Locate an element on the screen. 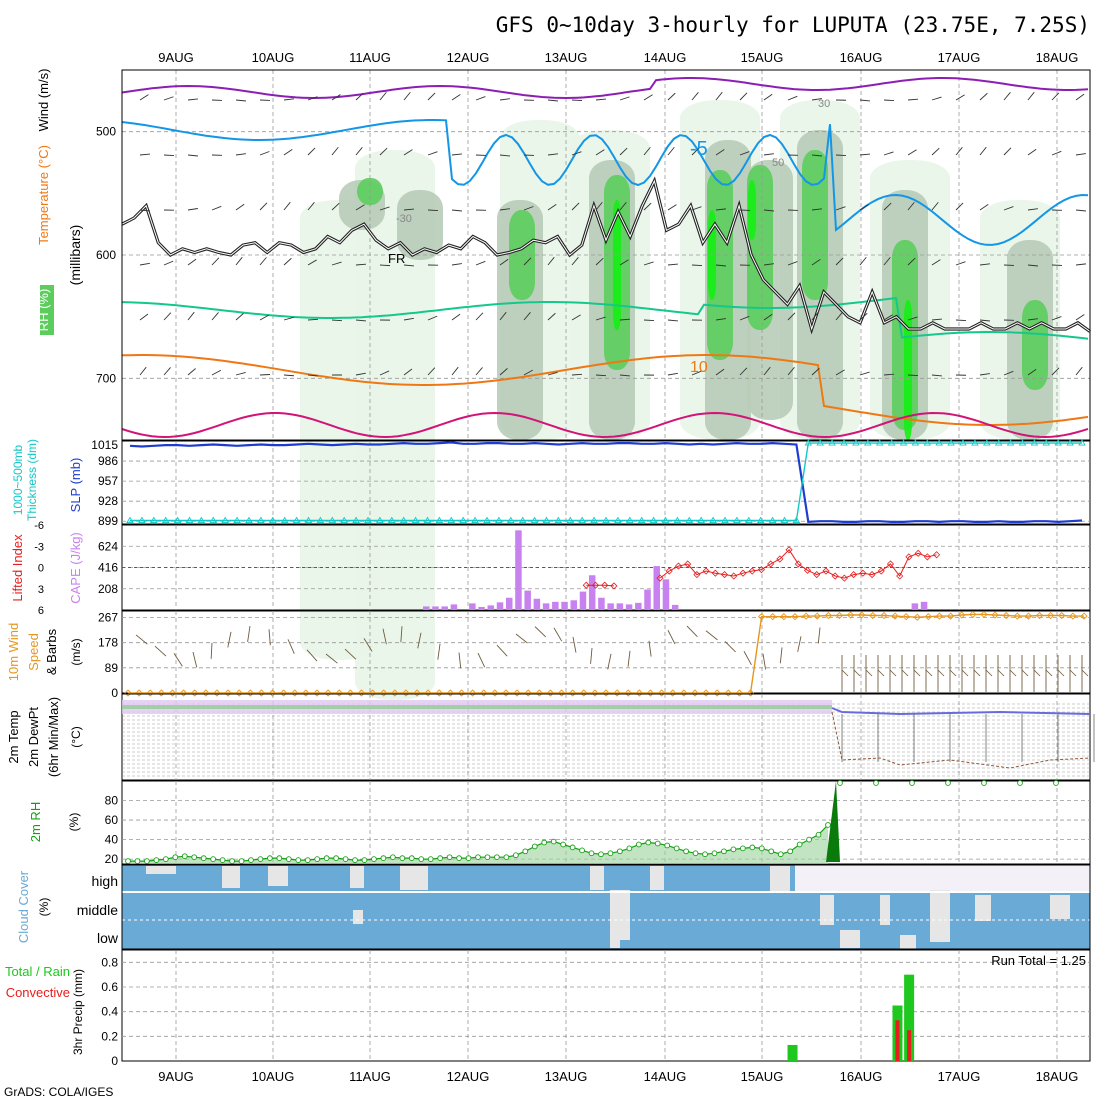 This screenshot has height=1100, width=1100. cape-tick-label: 208 is located at coordinates (108, 589).